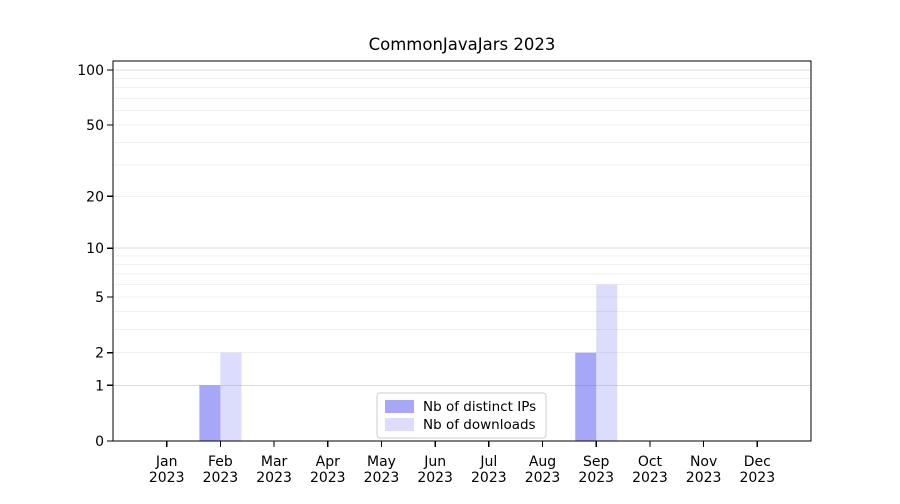 This screenshot has width=900, height=504. I want to click on x-tick-label-year-sep: 2023, so click(596, 478).